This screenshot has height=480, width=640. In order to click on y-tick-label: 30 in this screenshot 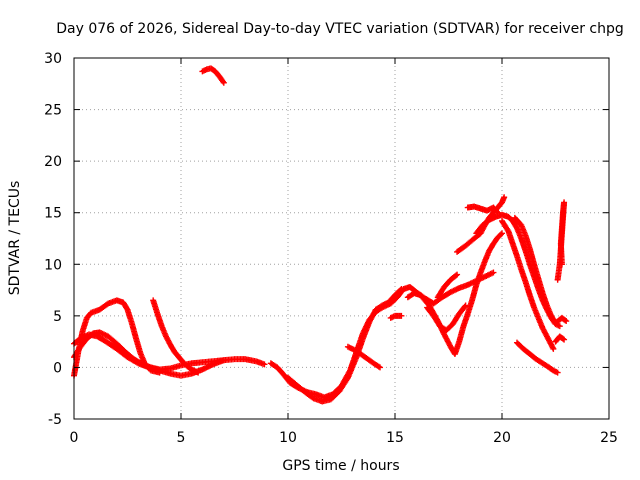, I will do `click(53, 59)`.